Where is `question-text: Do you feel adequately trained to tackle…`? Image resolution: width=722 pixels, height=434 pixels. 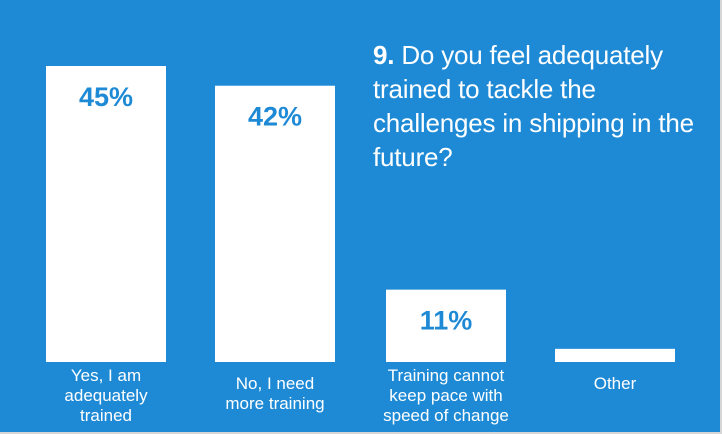 question-text: Do you feel adequately trained to tackle… is located at coordinates (533, 106).